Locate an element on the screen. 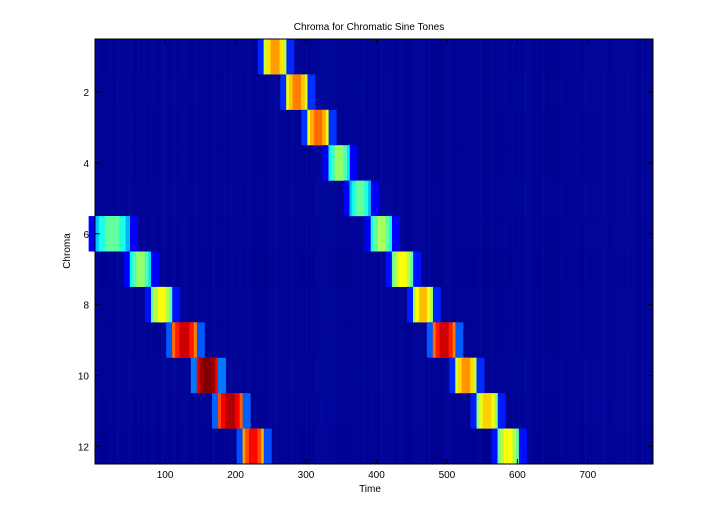 The height and width of the screenshot is (522, 722). y-tick-label: 4 is located at coordinates (86, 164).